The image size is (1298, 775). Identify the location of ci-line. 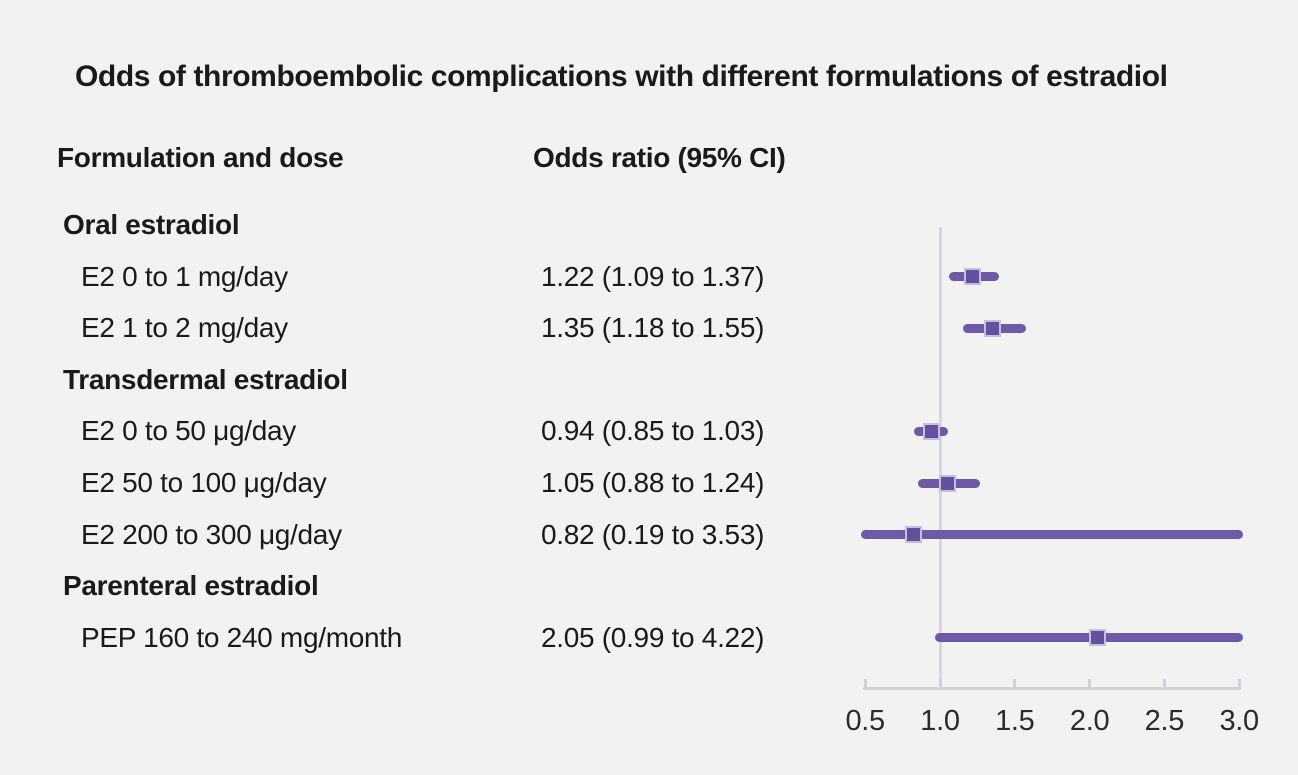
(1052, 535).